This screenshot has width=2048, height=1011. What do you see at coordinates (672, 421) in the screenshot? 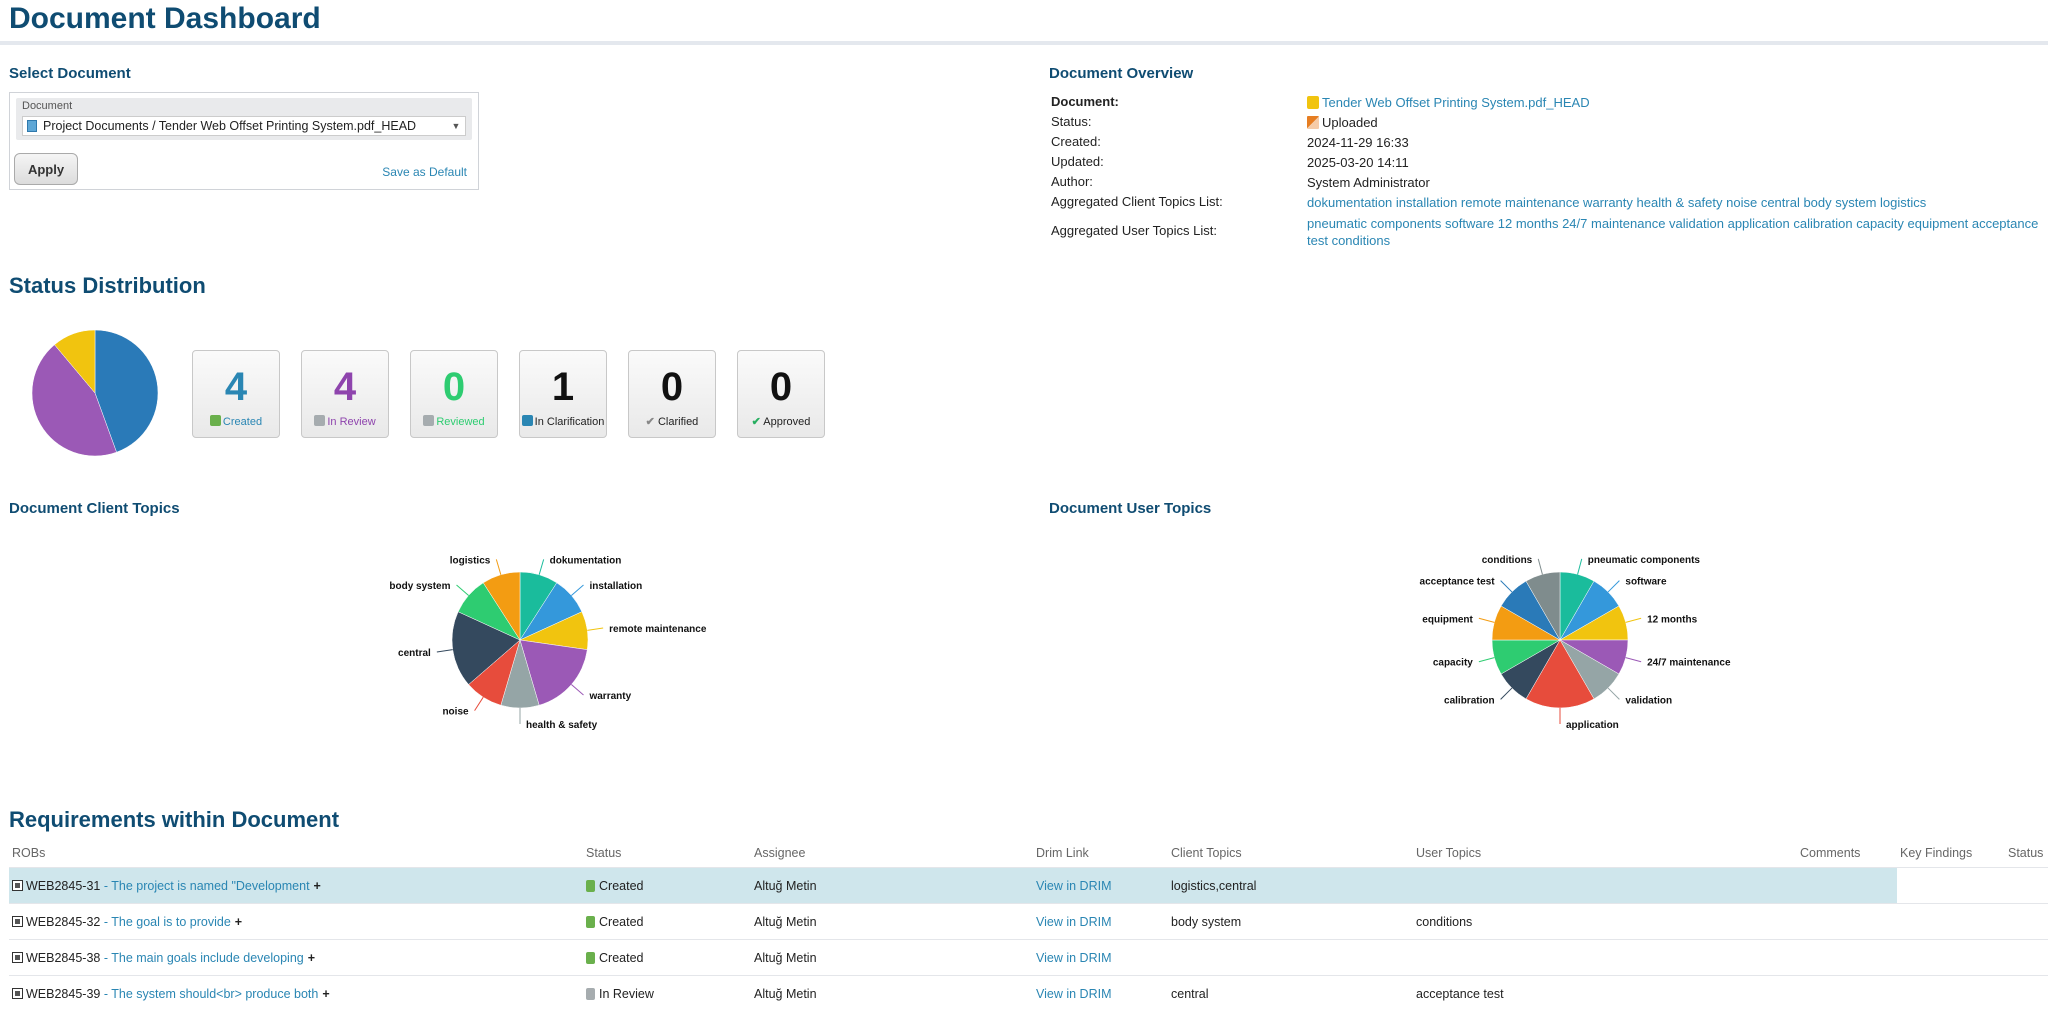
I see `status-label: ✔ Clarified` at bounding box center [672, 421].